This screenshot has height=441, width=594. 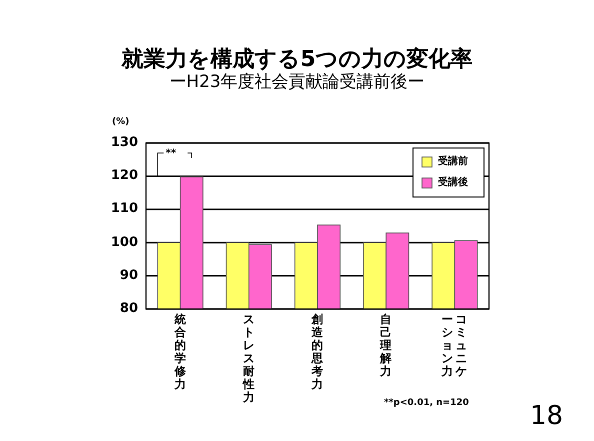 I want to click on ytick: 120, so click(x=124, y=176).